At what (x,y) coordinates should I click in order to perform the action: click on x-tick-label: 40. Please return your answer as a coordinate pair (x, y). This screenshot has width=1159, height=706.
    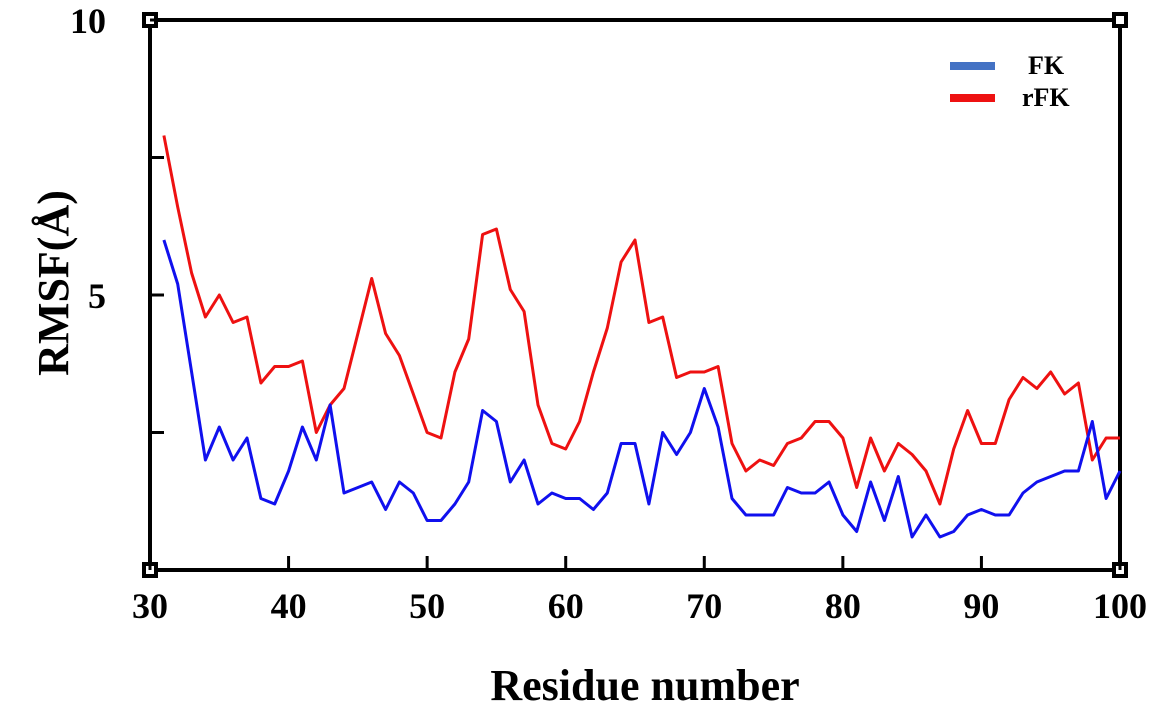
    Looking at the image, I should click on (289, 606).